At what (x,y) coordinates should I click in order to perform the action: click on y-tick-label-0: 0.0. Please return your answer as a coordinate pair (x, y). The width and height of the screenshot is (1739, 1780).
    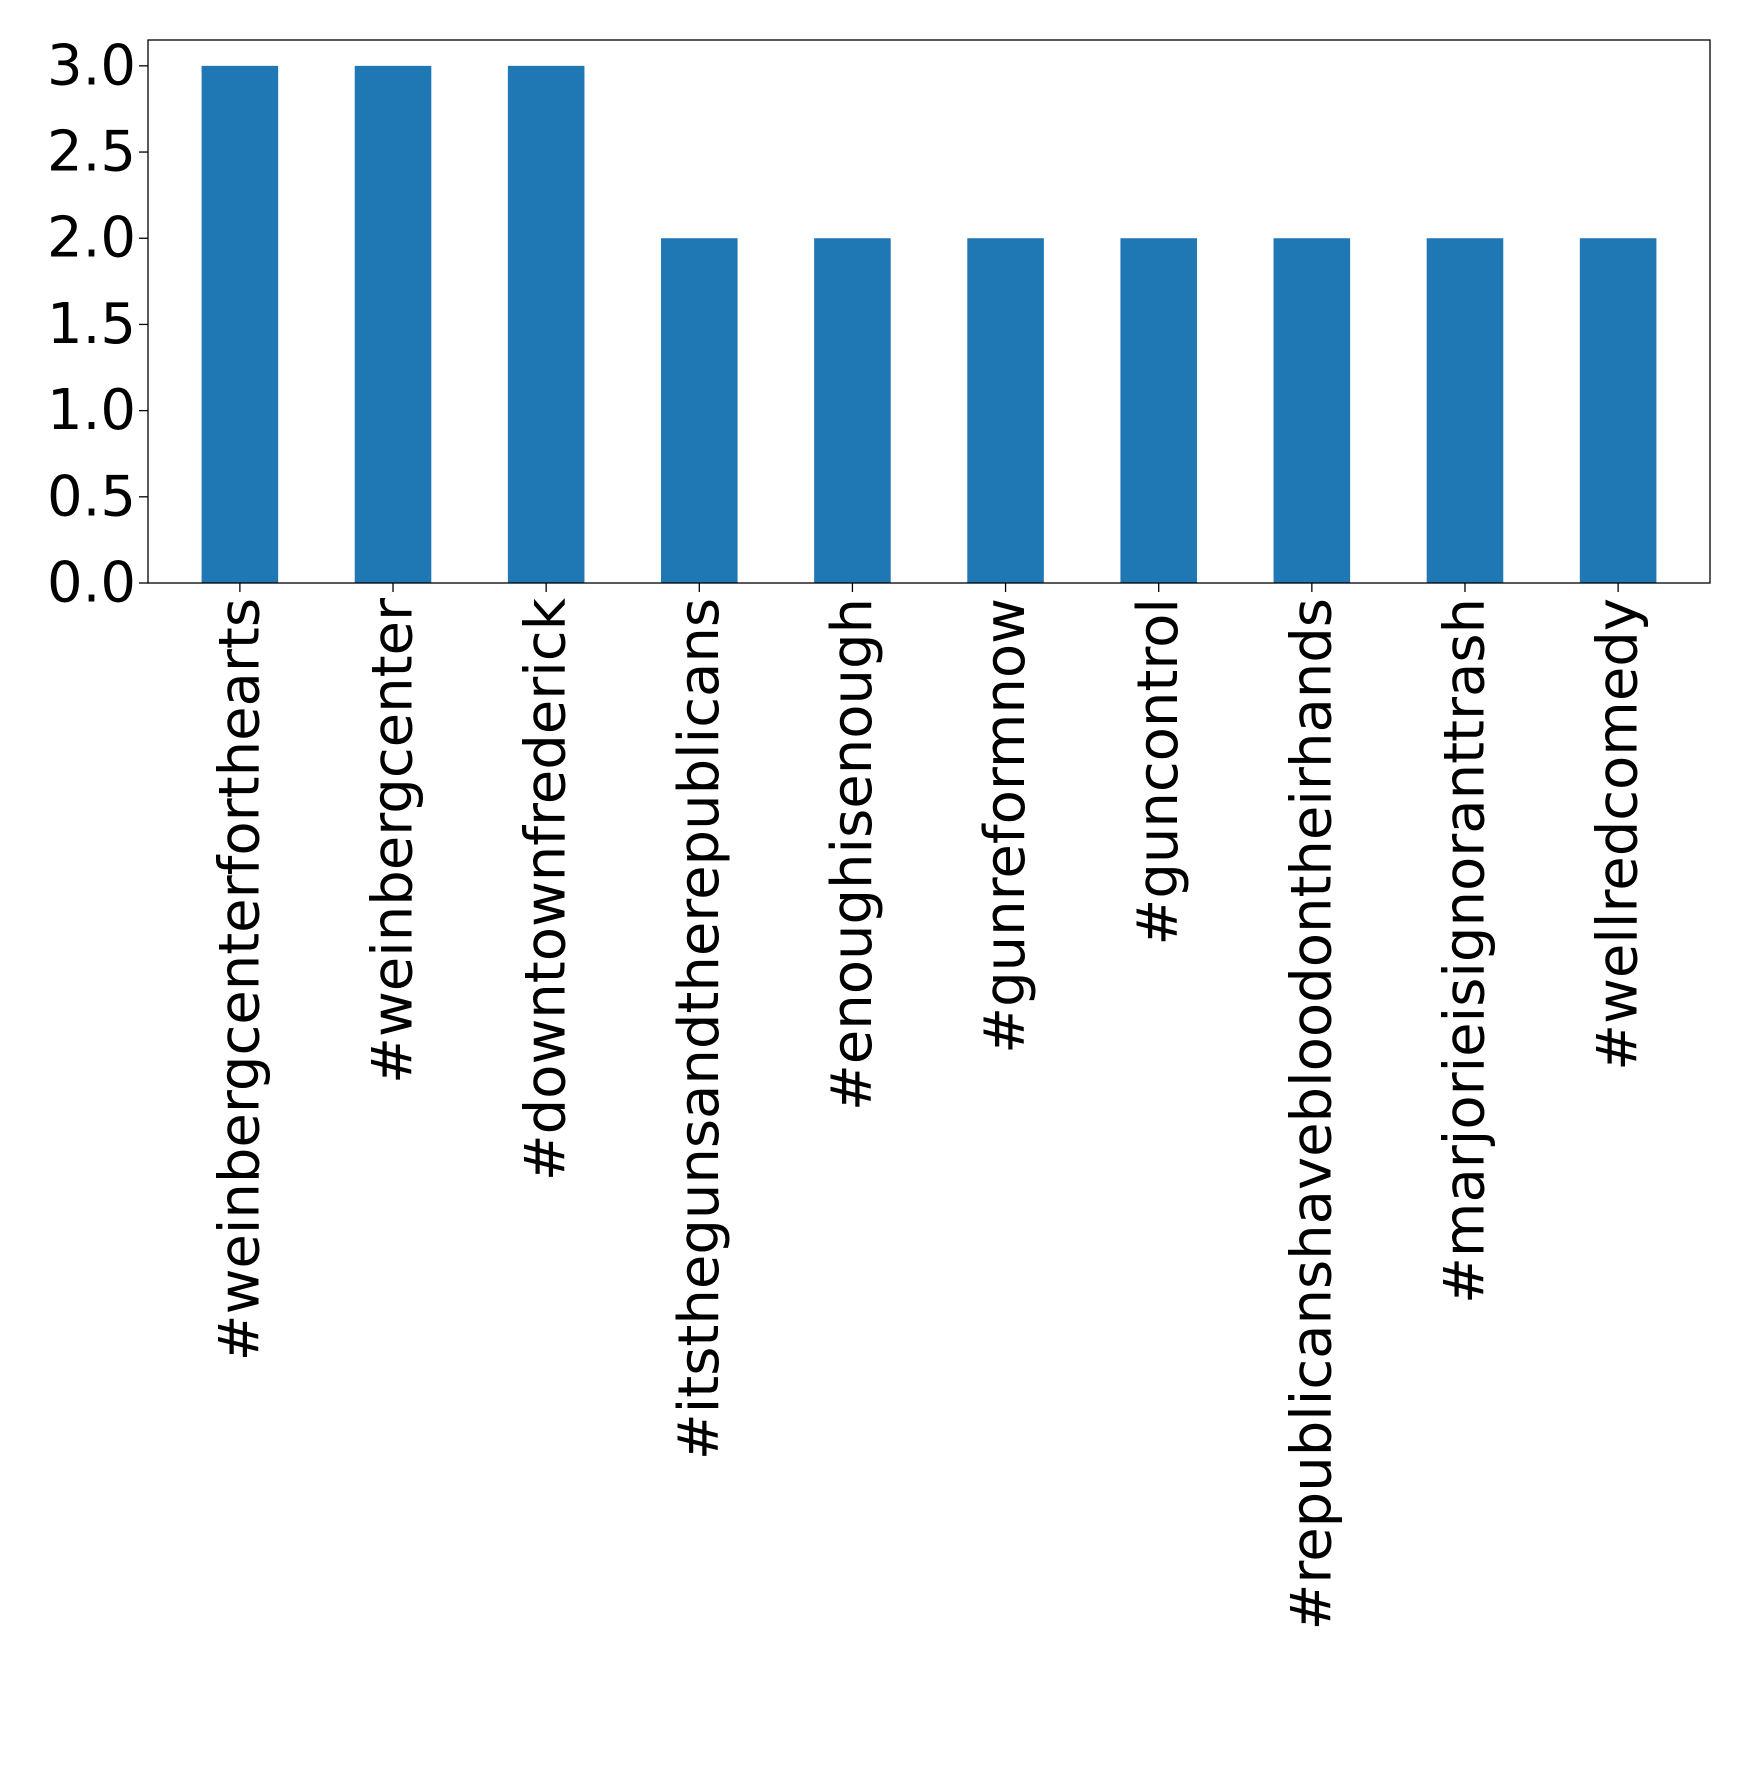
    Looking at the image, I should click on (91, 583).